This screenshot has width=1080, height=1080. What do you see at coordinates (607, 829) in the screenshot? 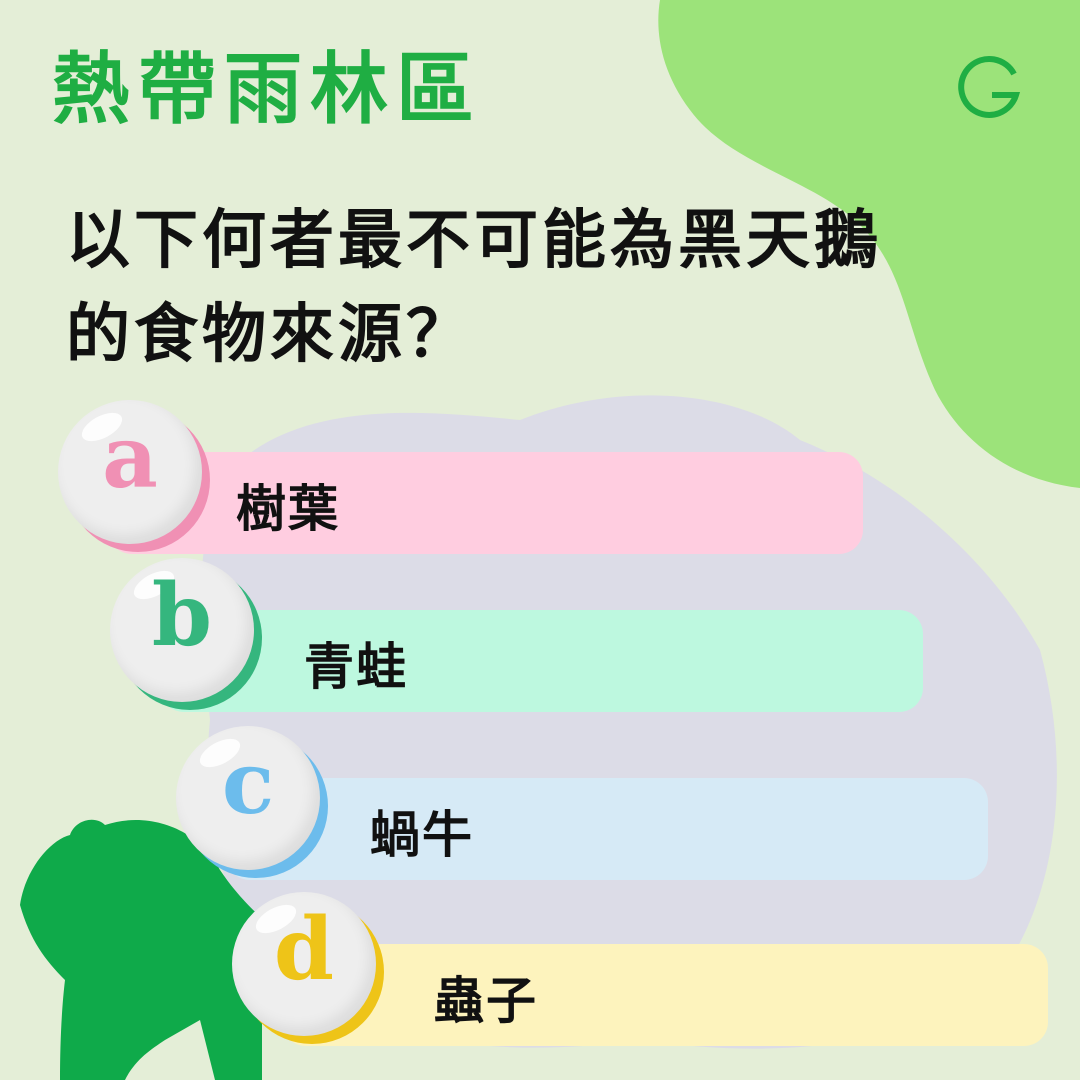
I see `option-c-bar` at bounding box center [607, 829].